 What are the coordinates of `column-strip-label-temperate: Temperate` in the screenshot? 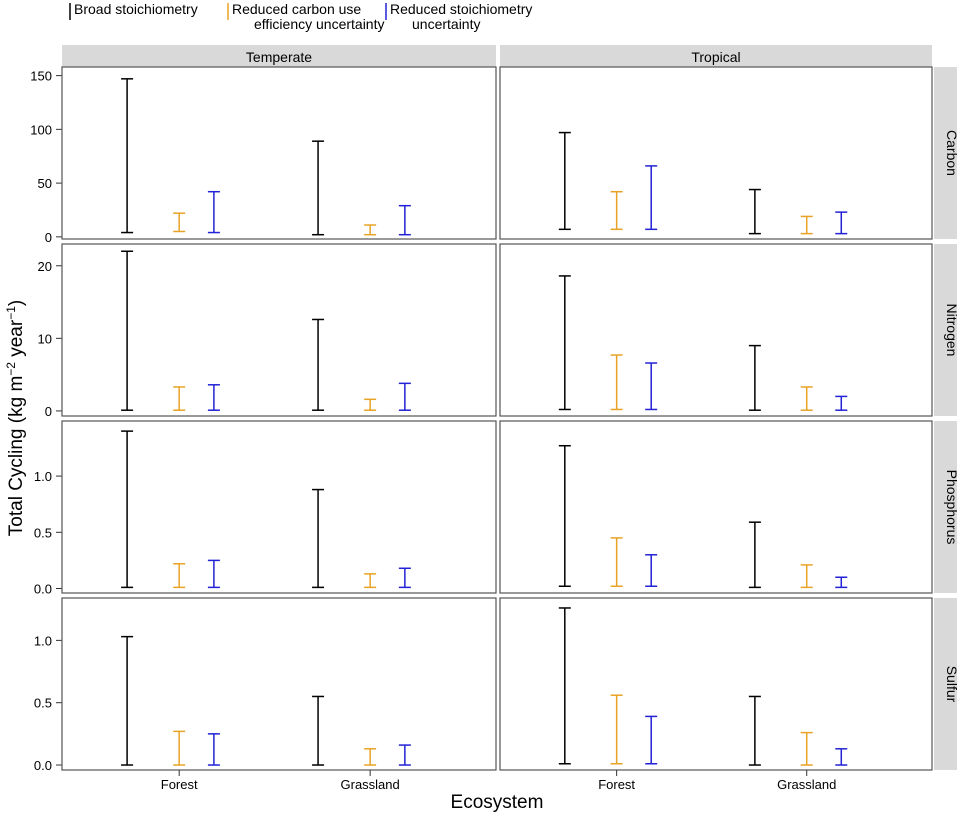 It's located at (279, 57).